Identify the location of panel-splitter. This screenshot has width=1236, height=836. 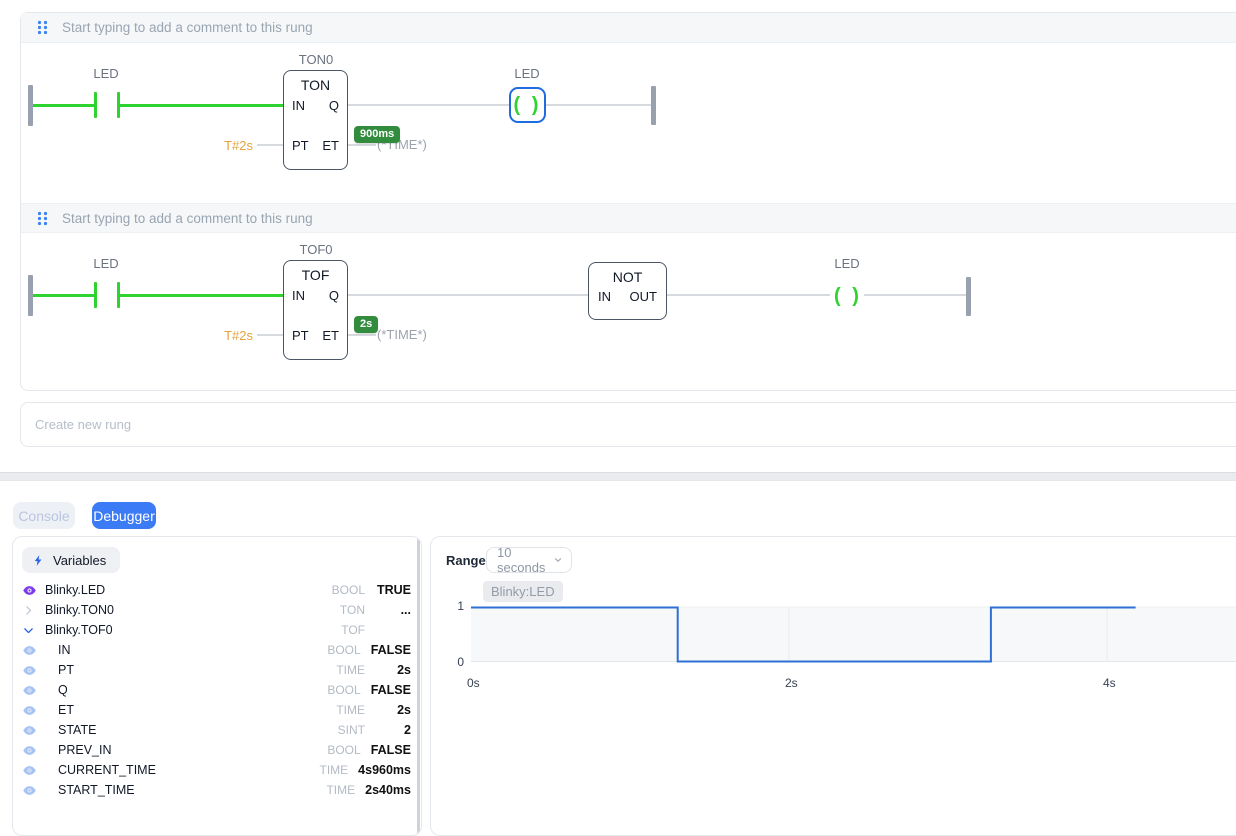
(618, 476).